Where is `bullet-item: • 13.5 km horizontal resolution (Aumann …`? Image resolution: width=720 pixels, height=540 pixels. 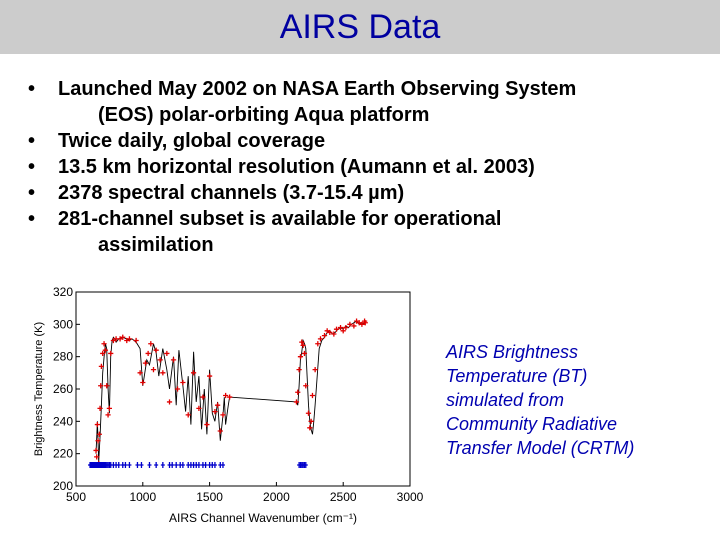
bullet-item: • 13.5 km horizontal resolution (Aumann … is located at coordinates (368, 167).